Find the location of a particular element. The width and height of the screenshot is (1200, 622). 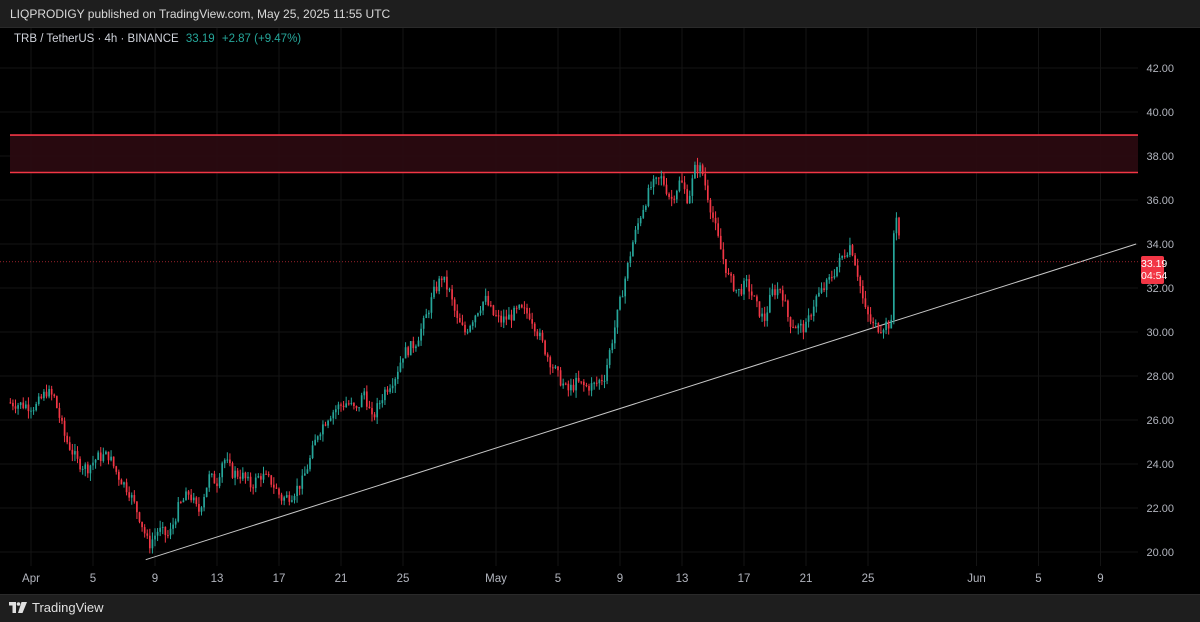

tradingview-logo: TradingView is located at coordinates (56, 607).